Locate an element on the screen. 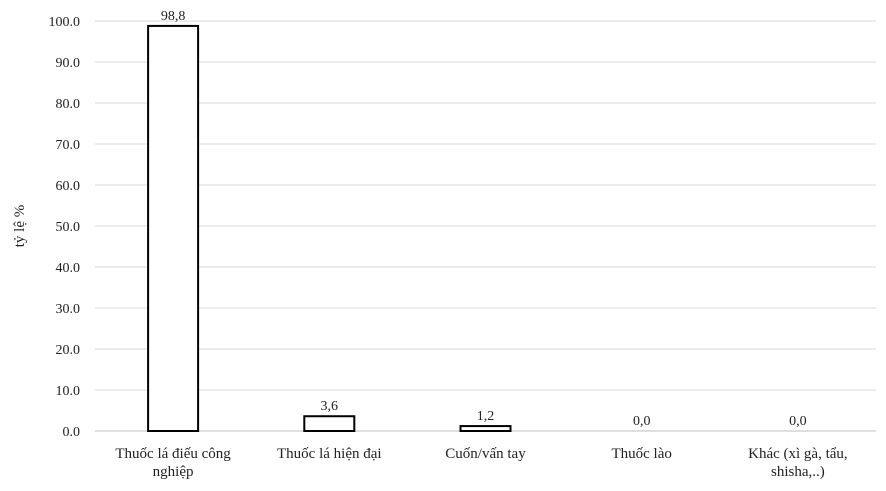 The height and width of the screenshot is (491, 886). y-tick-label: 20.0 is located at coordinates (68, 350).